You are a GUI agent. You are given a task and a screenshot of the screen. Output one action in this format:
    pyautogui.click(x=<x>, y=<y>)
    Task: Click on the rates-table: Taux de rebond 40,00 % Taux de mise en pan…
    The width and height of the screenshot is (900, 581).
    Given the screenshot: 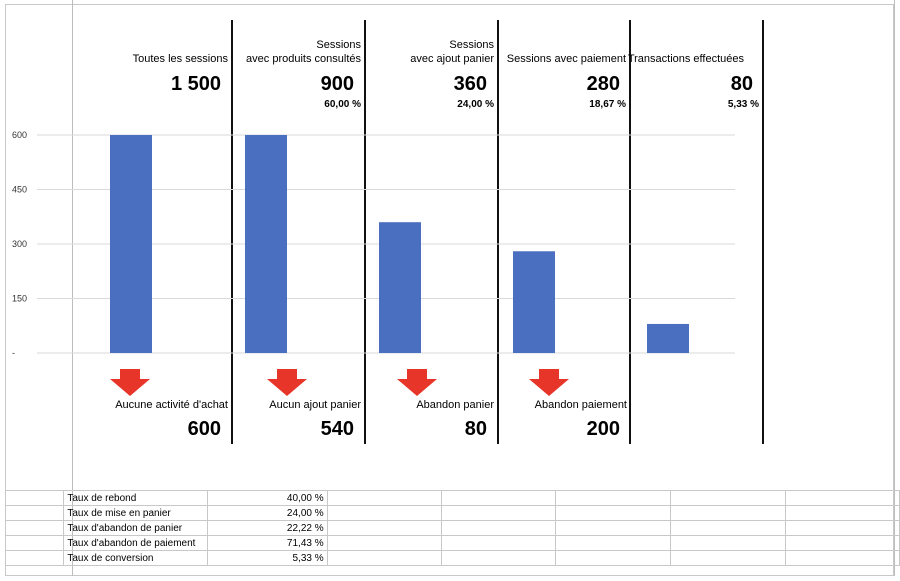 What is the action you would take?
    pyautogui.click(x=452, y=528)
    